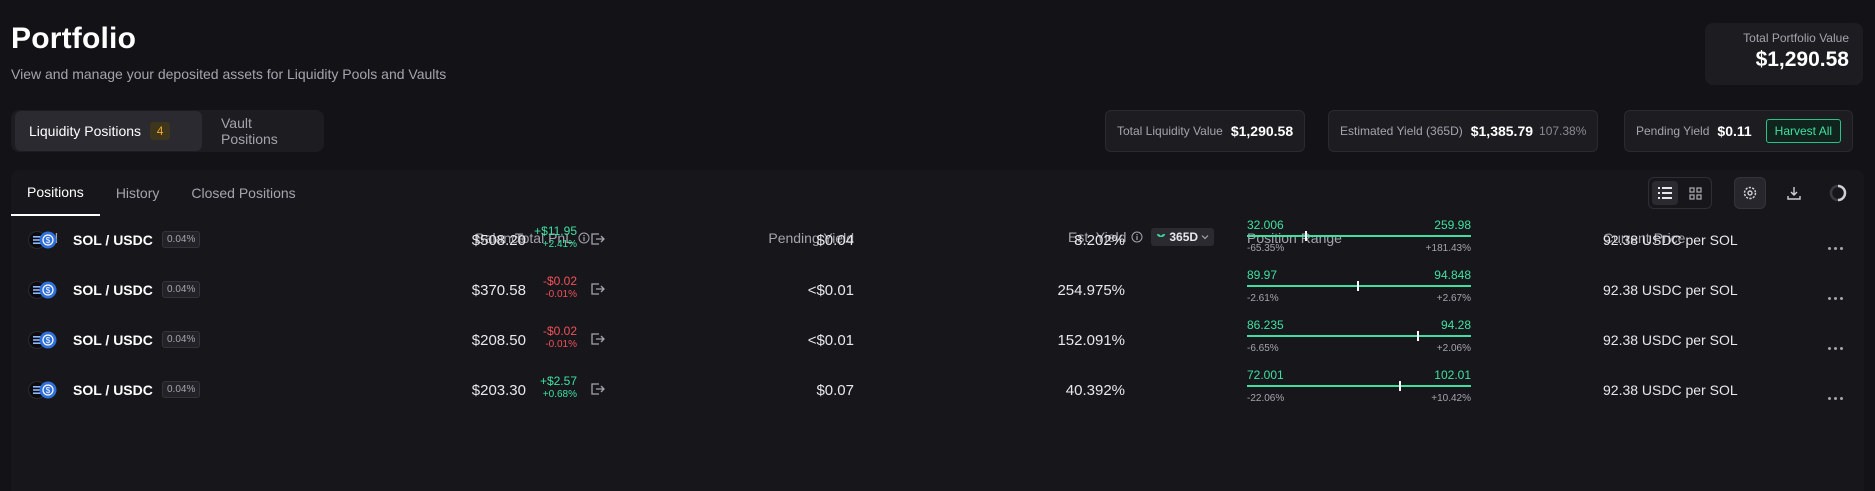 Image resolution: width=1875 pixels, height=491 pixels. Describe the element at coordinates (1359, 390) in the screenshot. I see `position-range: 72.001 102.01 -22.06% +10.42%` at that location.